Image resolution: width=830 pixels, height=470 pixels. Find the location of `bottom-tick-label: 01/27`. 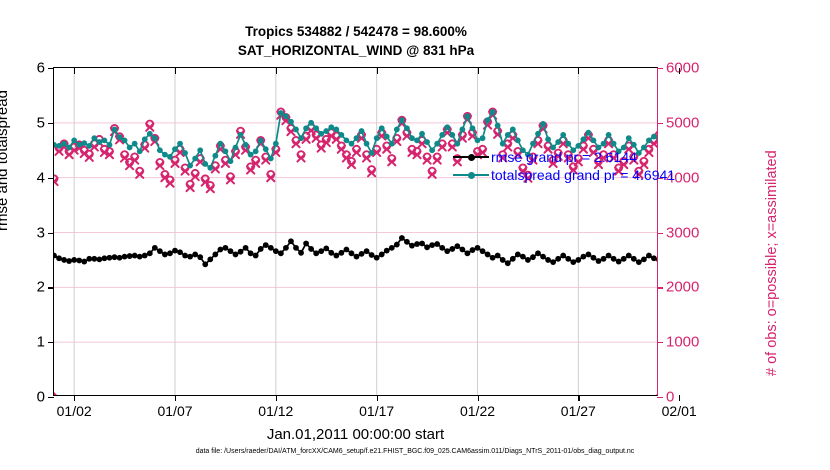

bottom-tick-label: 01/27 is located at coordinates (578, 411).